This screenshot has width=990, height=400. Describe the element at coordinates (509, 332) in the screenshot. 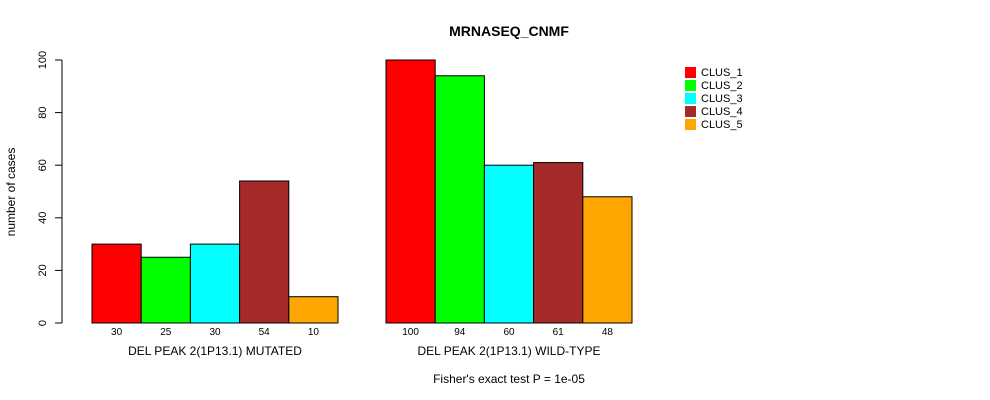

I see `bar-count-label: 60` at that location.